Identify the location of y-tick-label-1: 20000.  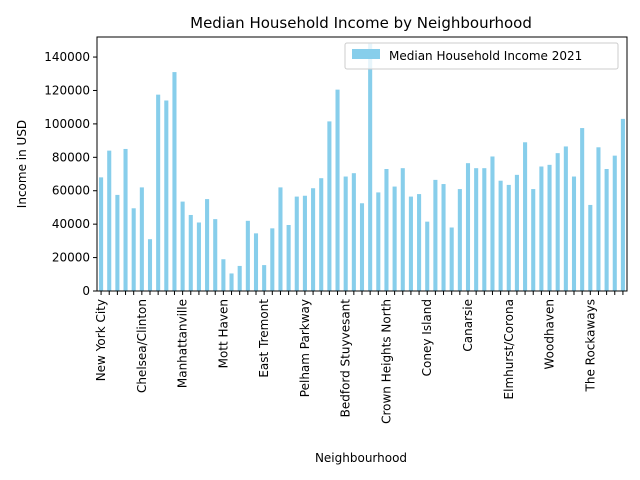
(71, 258).